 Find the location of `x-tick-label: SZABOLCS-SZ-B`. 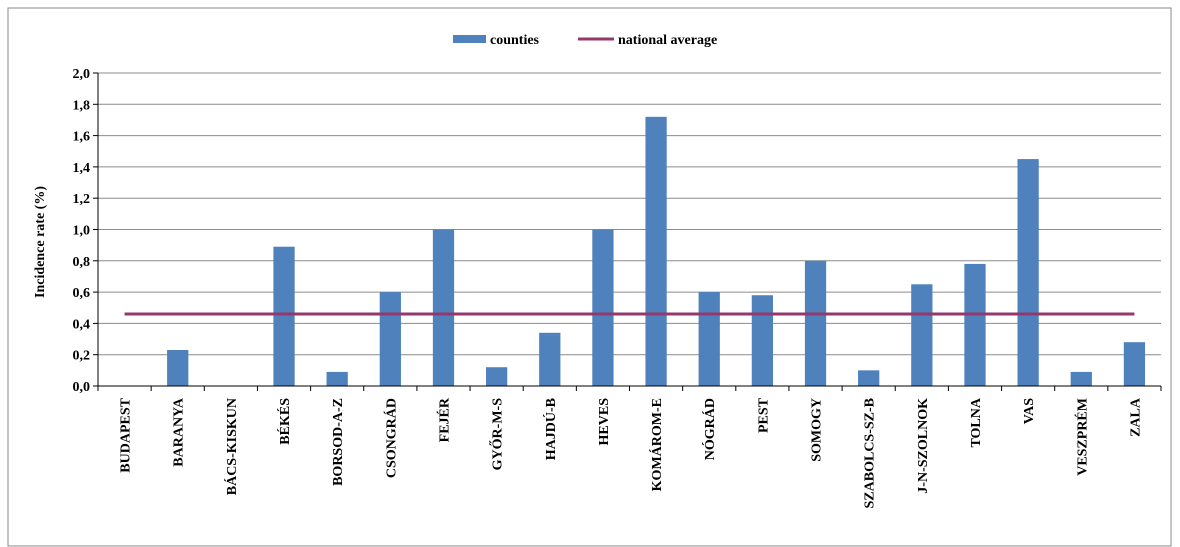

x-tick-label: SZABOLCS-SZ-B is located at coordinates (870, 453).